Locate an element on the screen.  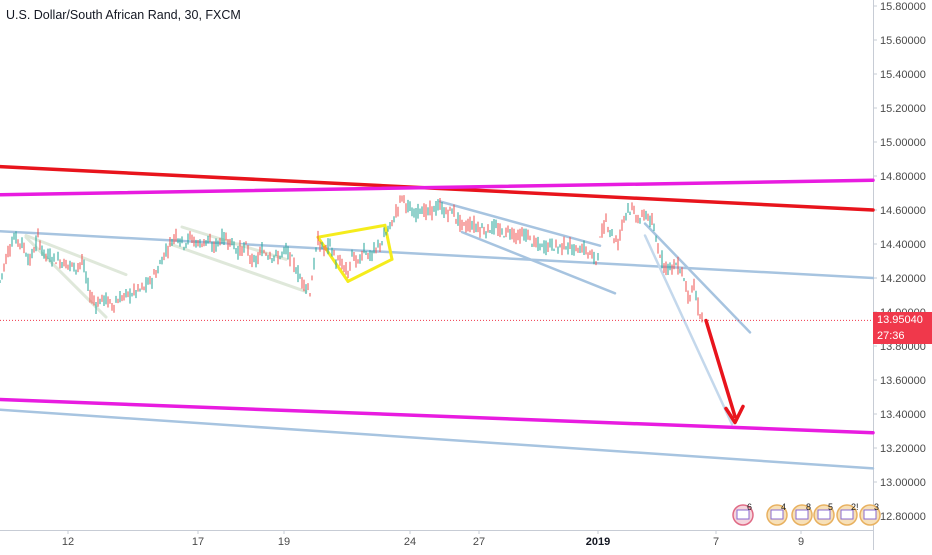
y-tick-label: 14.80000 is located at coordinates (903, 177).